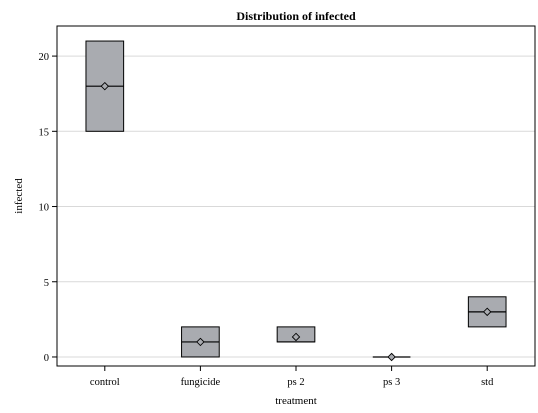 The height and width of the screenshot is (413, 538). Describe the element at coordinates (391, 382) in the screenshot. I see `x-tick-label: ps 3` at that location.